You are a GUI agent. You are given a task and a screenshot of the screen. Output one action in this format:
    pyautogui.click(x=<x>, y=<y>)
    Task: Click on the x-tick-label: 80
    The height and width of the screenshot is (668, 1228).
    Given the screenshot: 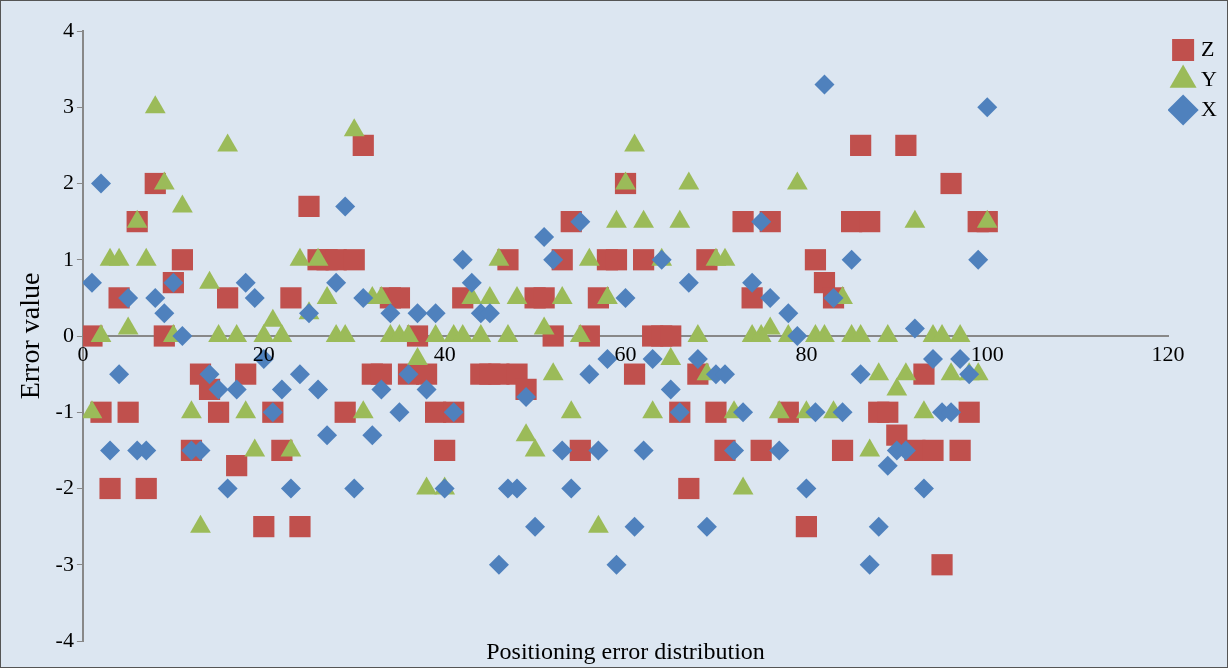 What is the action you would take?
    pyautogui.click(x=806, y=353)
    